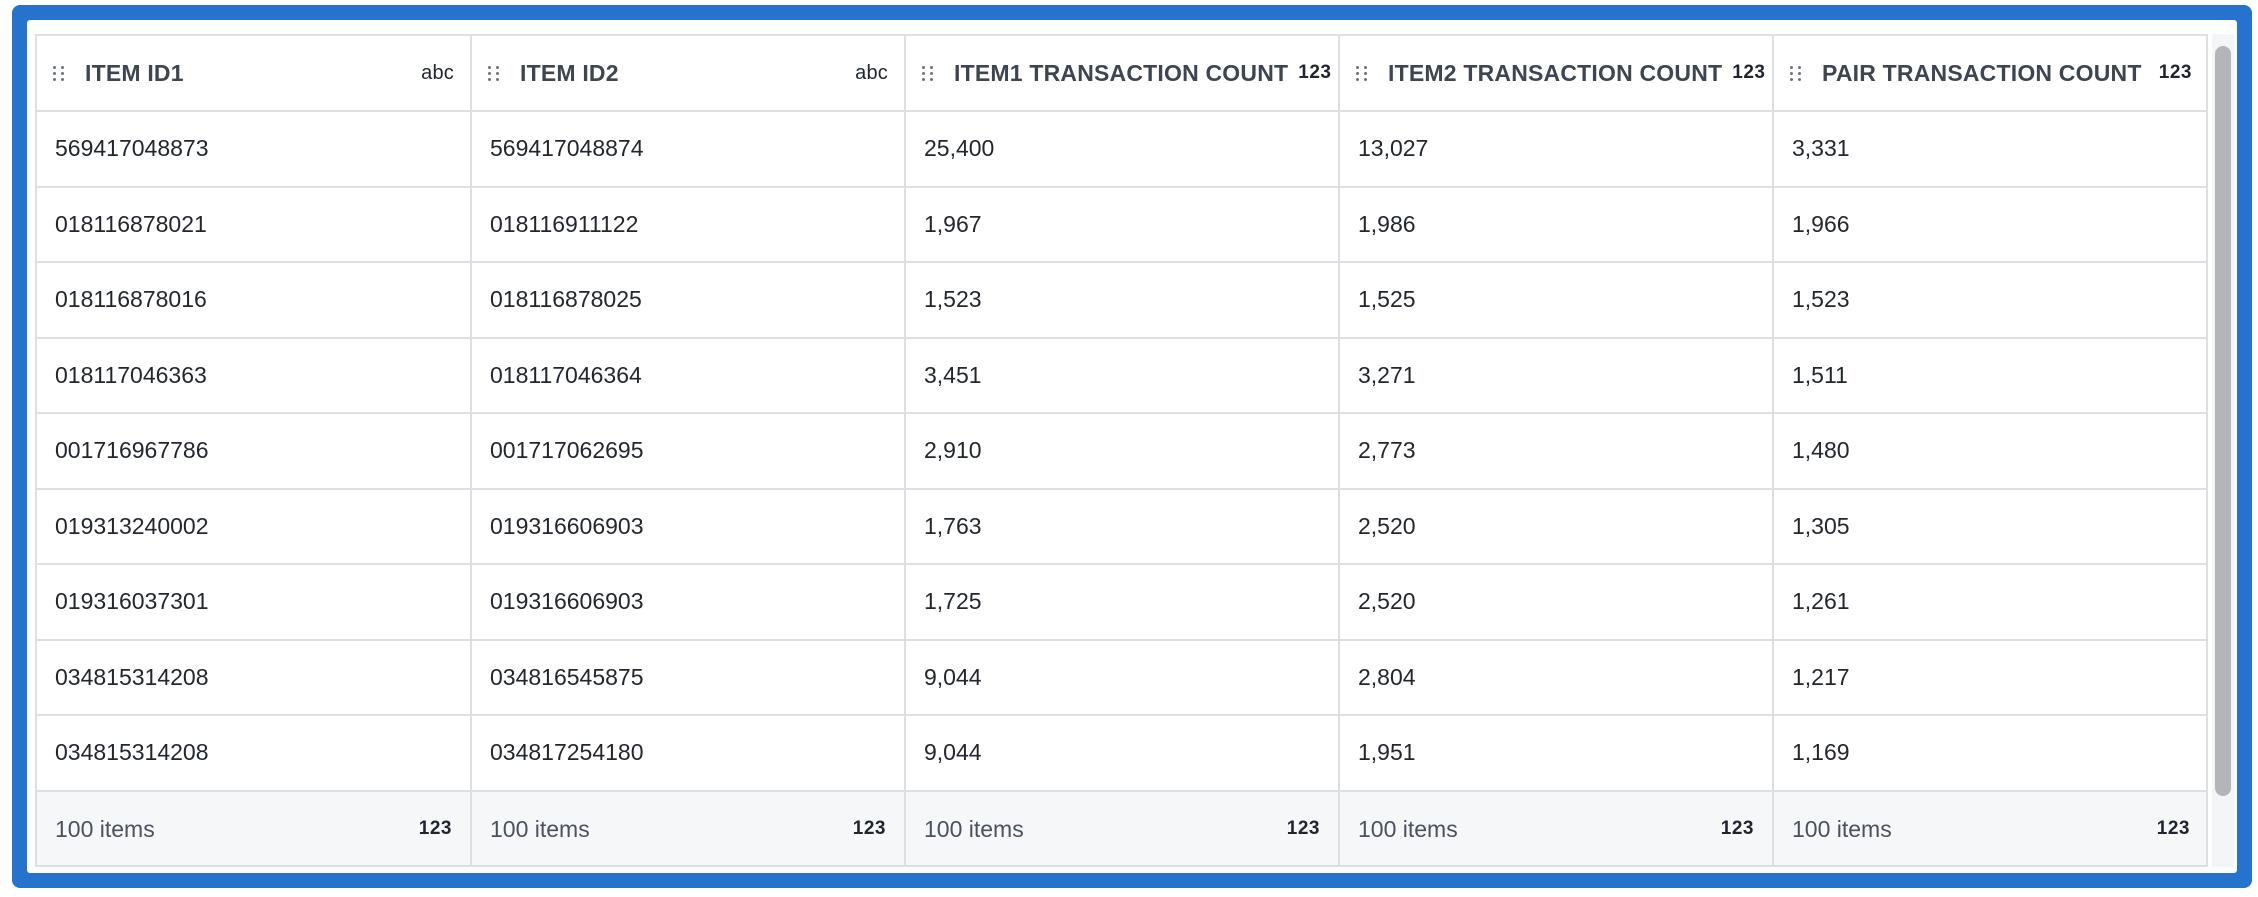  What do you see at coordinates (1556, 300) in the screenshot?
I see `table-cell: 1,525` at bounding box center [1556, 300].